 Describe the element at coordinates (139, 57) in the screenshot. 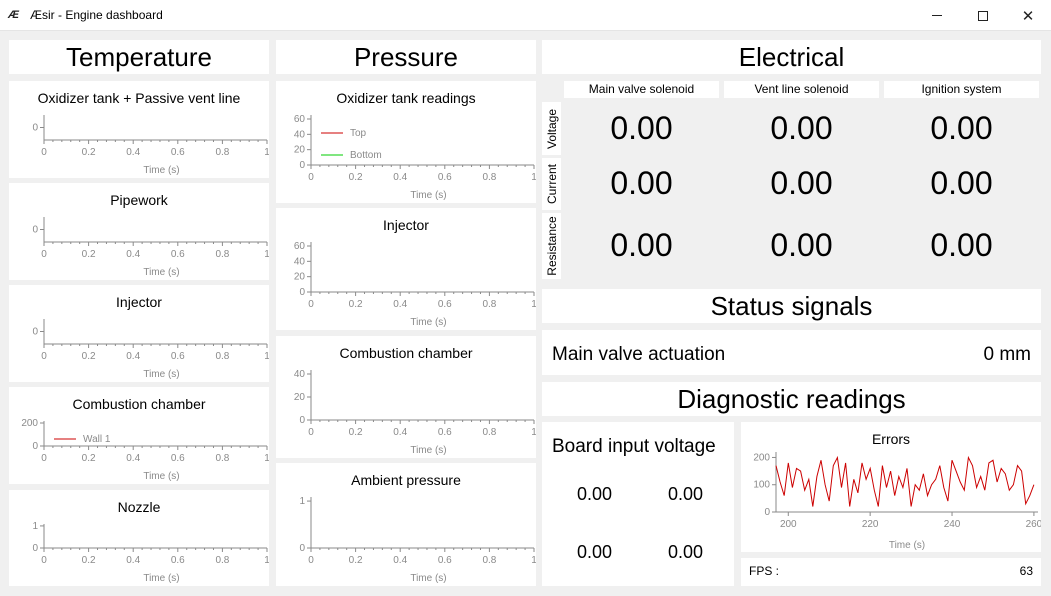

I see `temperature-header: Temperature` at that location.